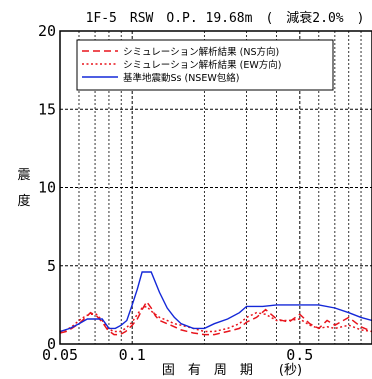  I want to click on series-layer, so click(215, 303).